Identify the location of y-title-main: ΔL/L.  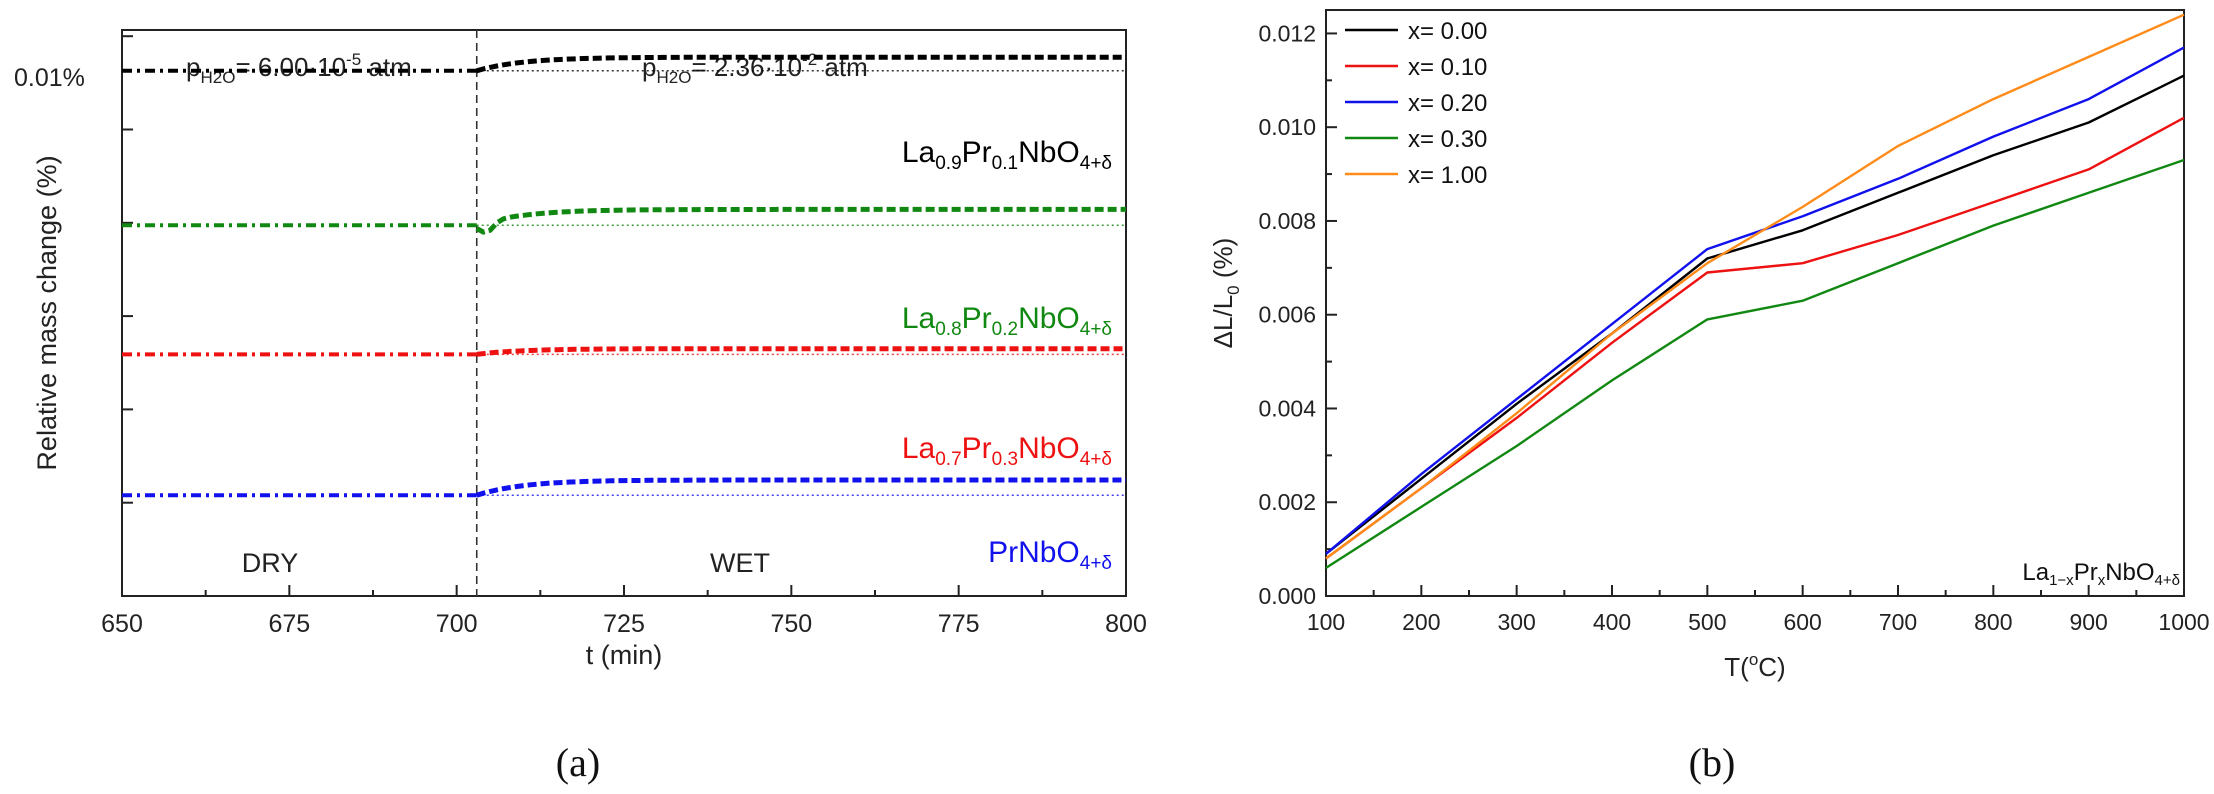
(1223, 322).